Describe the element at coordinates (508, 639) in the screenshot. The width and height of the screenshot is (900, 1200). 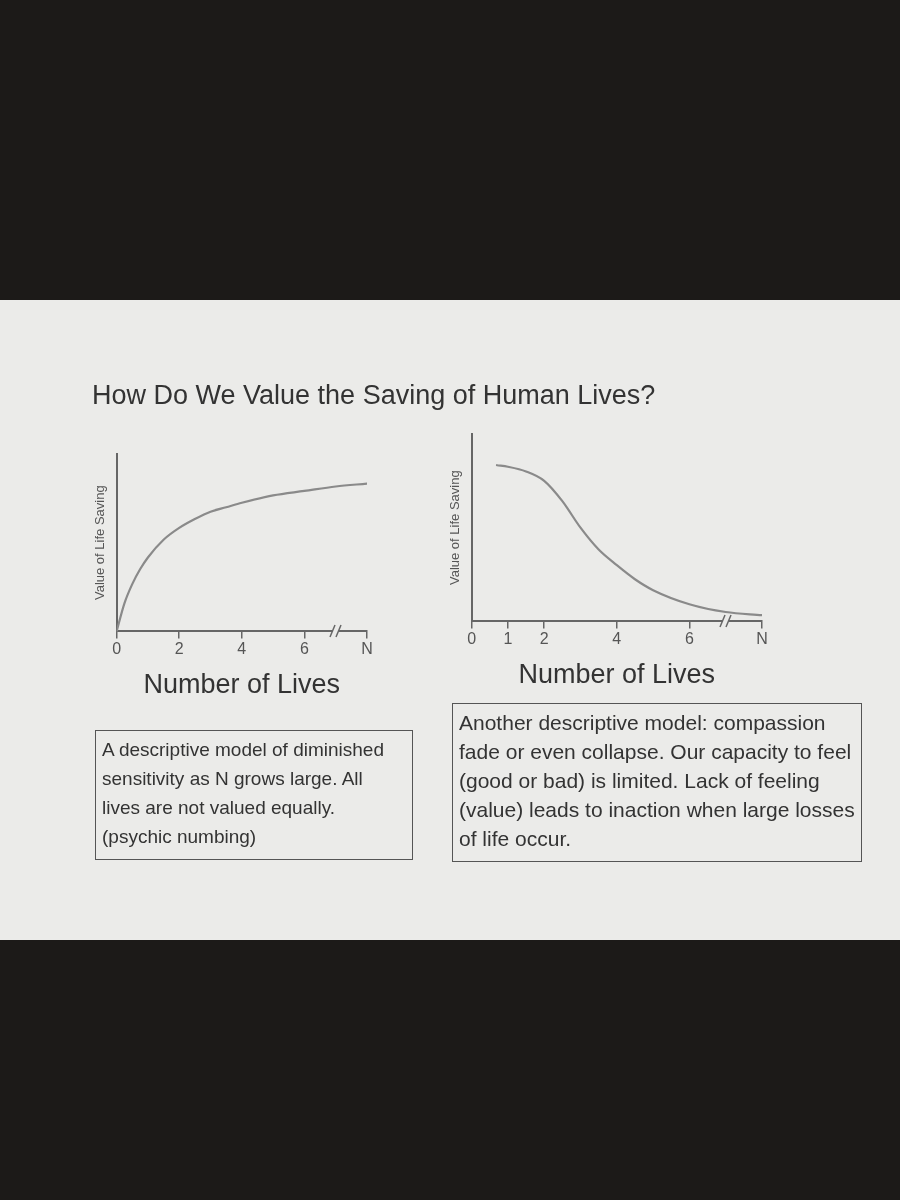
I see `x-tick-label: 1` at that location.